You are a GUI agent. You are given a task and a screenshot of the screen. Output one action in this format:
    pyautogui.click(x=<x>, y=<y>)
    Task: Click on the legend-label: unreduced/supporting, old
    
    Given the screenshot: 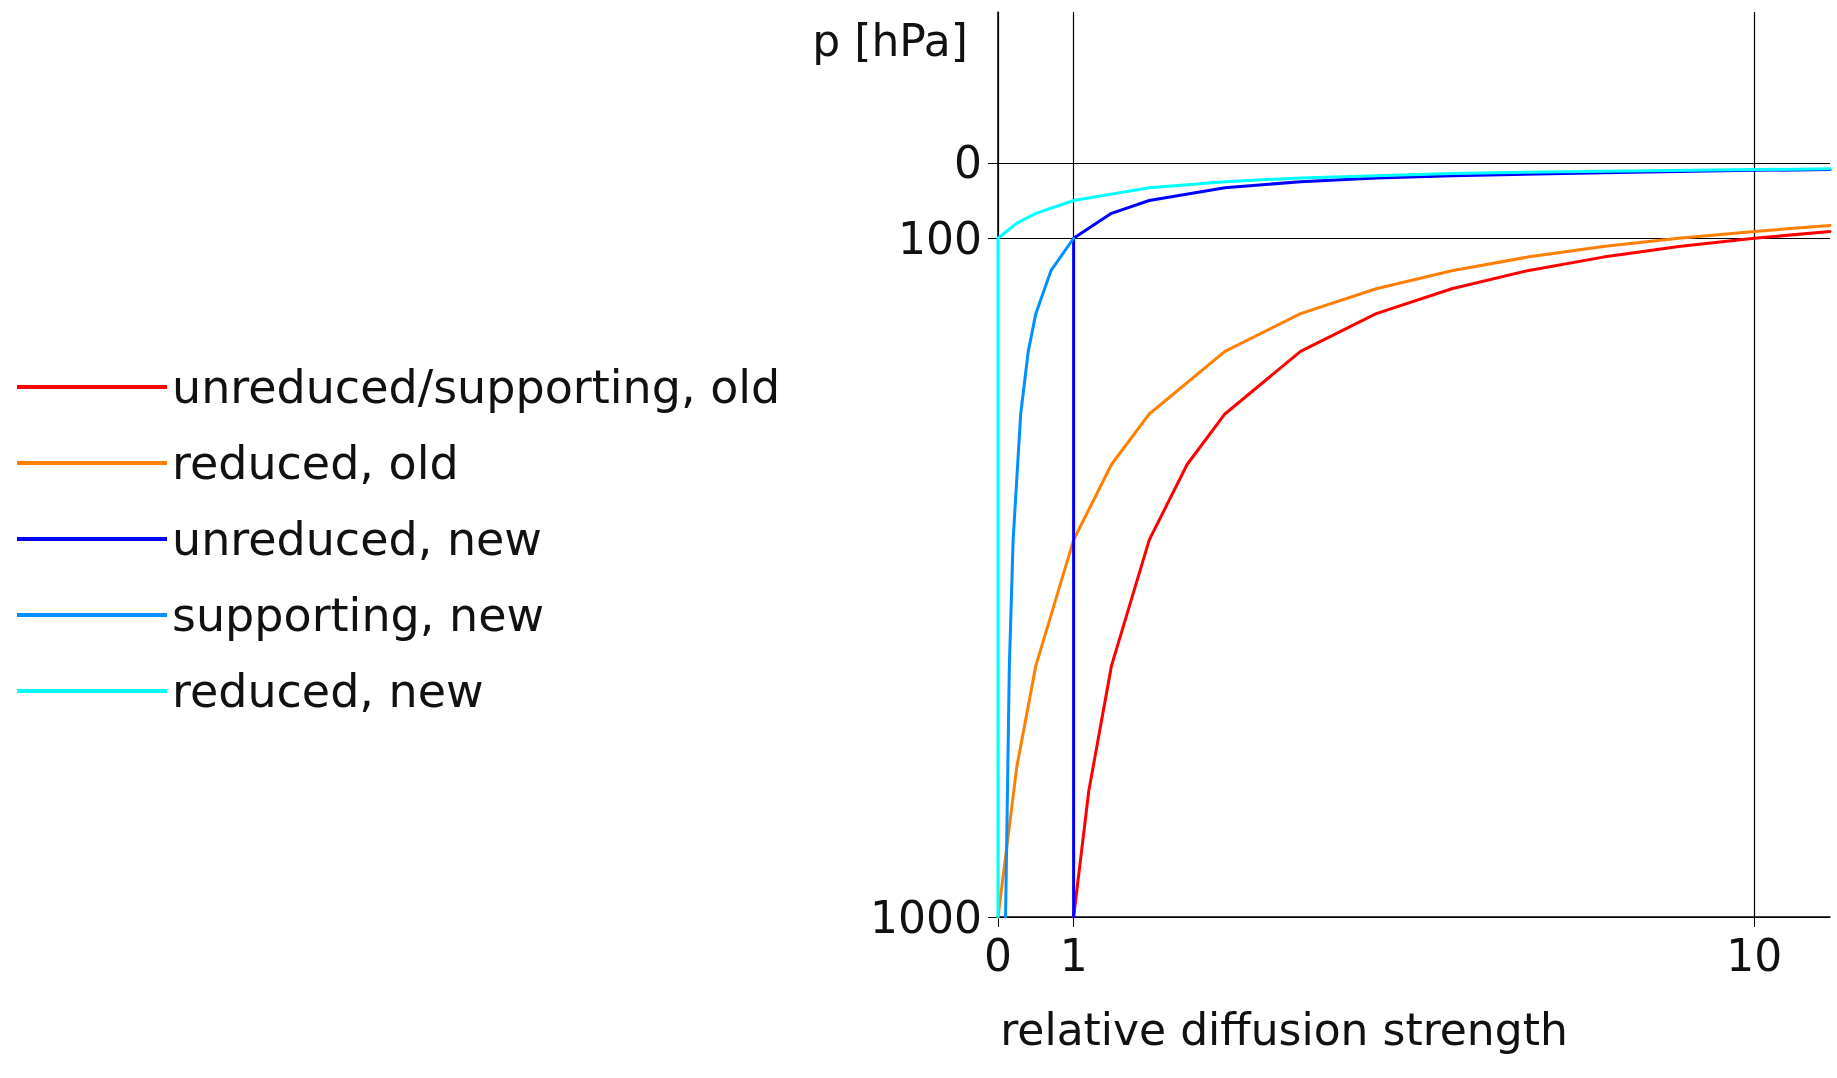 What is the action you would take?
    pyautogui.click(x=476, y=387)
    